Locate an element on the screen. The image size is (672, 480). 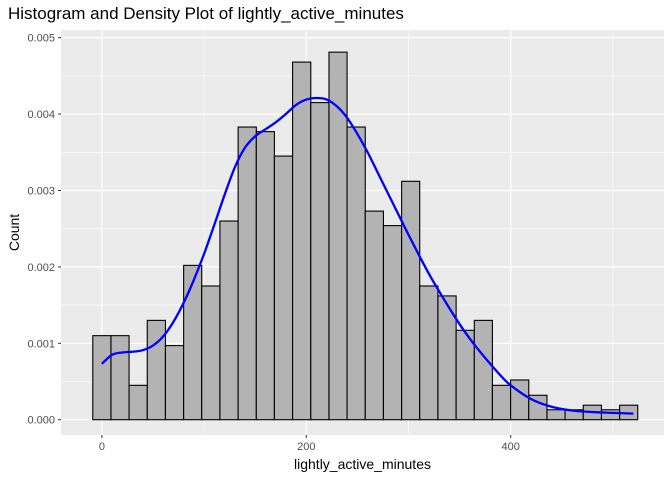
y-tick-label: 0.002 is located at coordinates (41, 268).